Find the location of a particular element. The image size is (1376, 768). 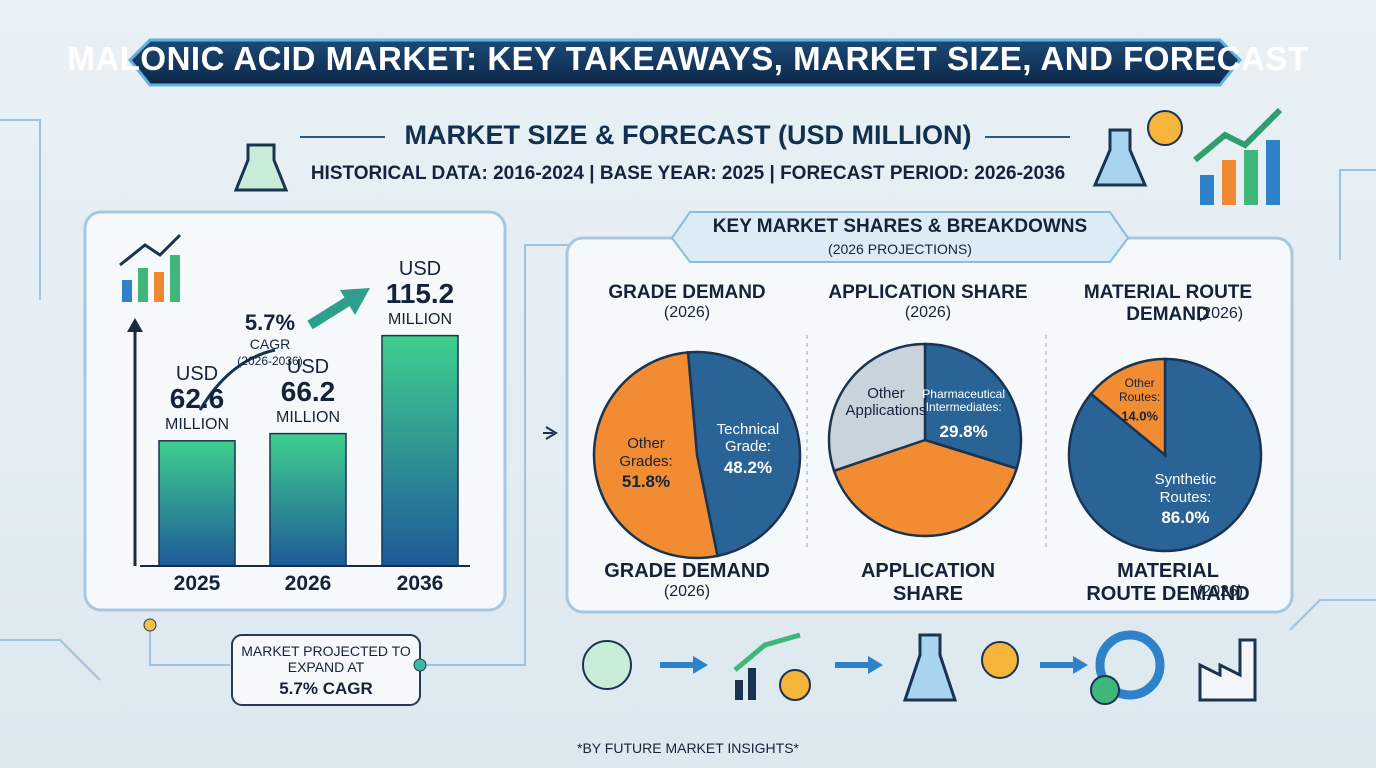

slice-value: 51.8% is located at coordinates (646, 482).